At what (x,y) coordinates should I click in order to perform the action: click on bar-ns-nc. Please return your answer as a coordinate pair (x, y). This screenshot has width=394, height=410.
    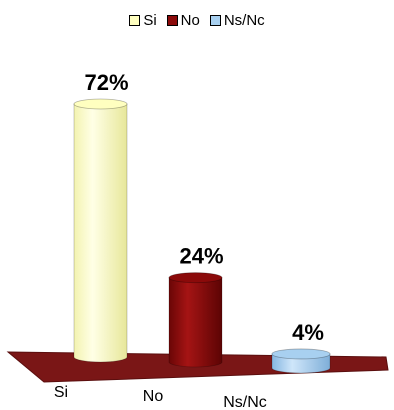
    Looking at the image, I should click on (301, 361).